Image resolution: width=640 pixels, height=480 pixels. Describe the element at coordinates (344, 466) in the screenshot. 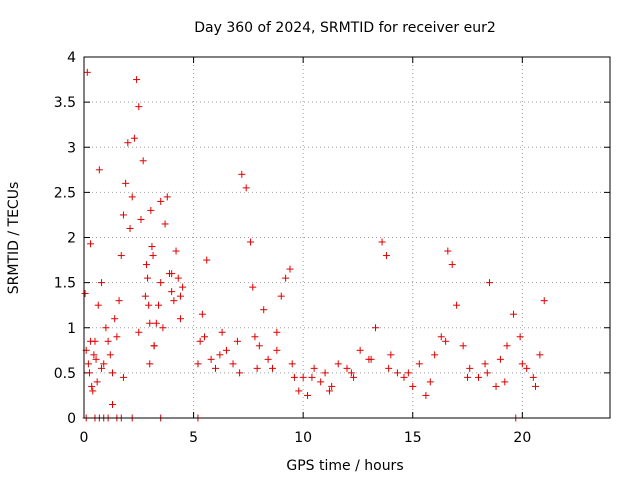

I see `x-axis-label: GPS time / hours` at that location.